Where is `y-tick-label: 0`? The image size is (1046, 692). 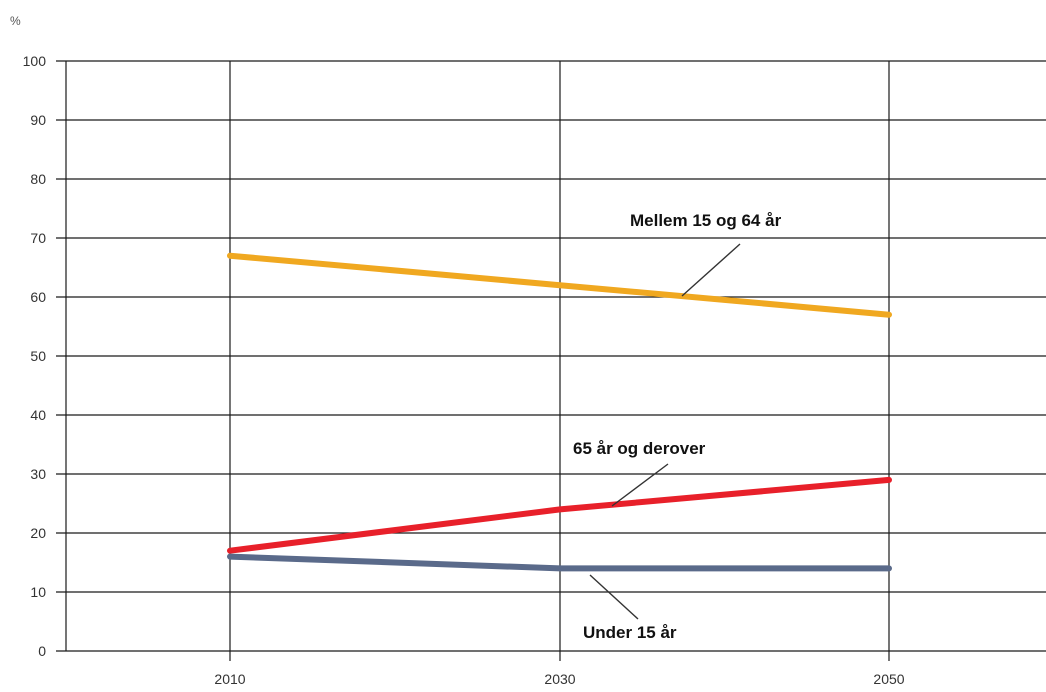 y-tick-label: 0 is located at coordinates (42, 651).